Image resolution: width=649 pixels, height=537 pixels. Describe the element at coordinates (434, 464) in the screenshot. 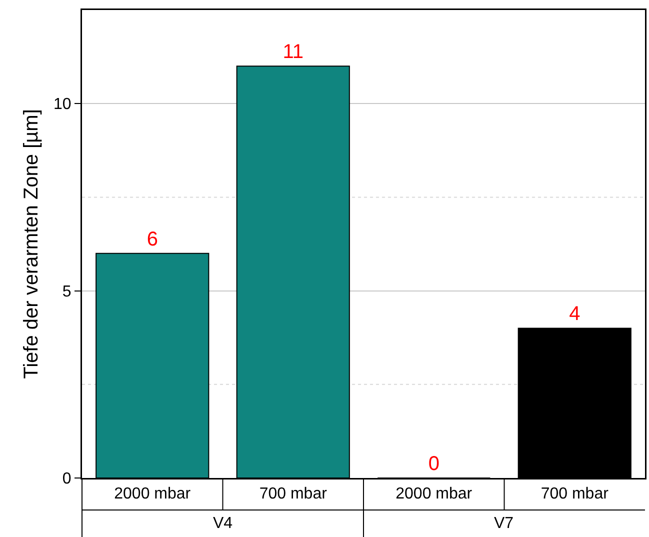

I see `data-label: 0` at that location.